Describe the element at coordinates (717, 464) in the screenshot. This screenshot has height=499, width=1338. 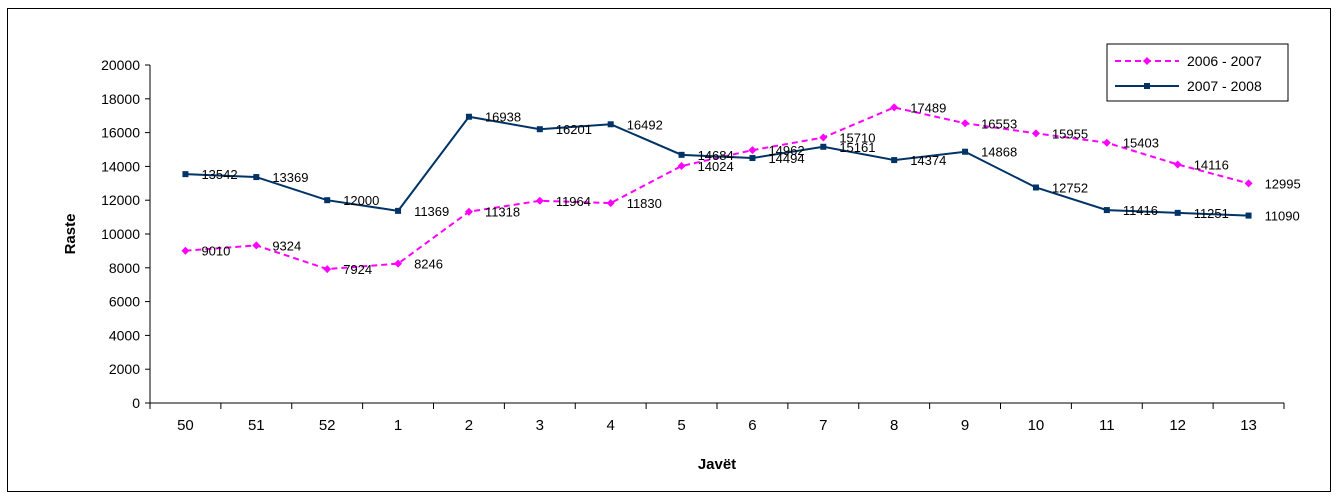
I see `x-axis-title: Javët` at that location.